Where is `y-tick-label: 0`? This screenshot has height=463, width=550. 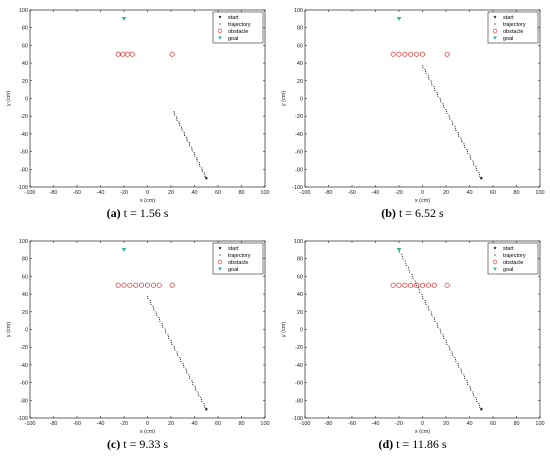 y-tick-label: 0 is located at coordinates (301, 331).